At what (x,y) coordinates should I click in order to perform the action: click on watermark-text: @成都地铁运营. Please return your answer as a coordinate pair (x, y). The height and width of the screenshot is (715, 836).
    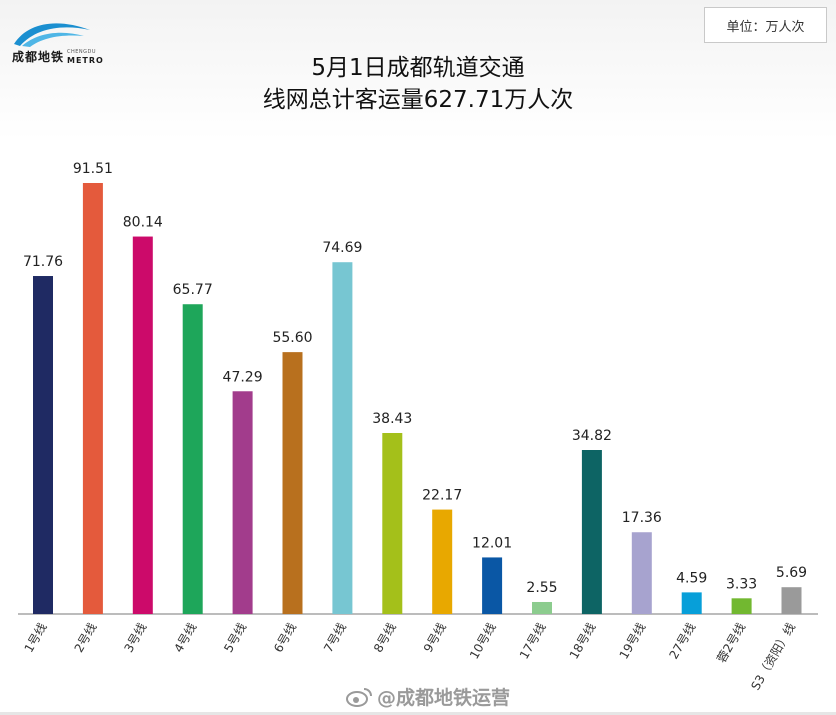
    Looking at the image, I should click on (444, 698).